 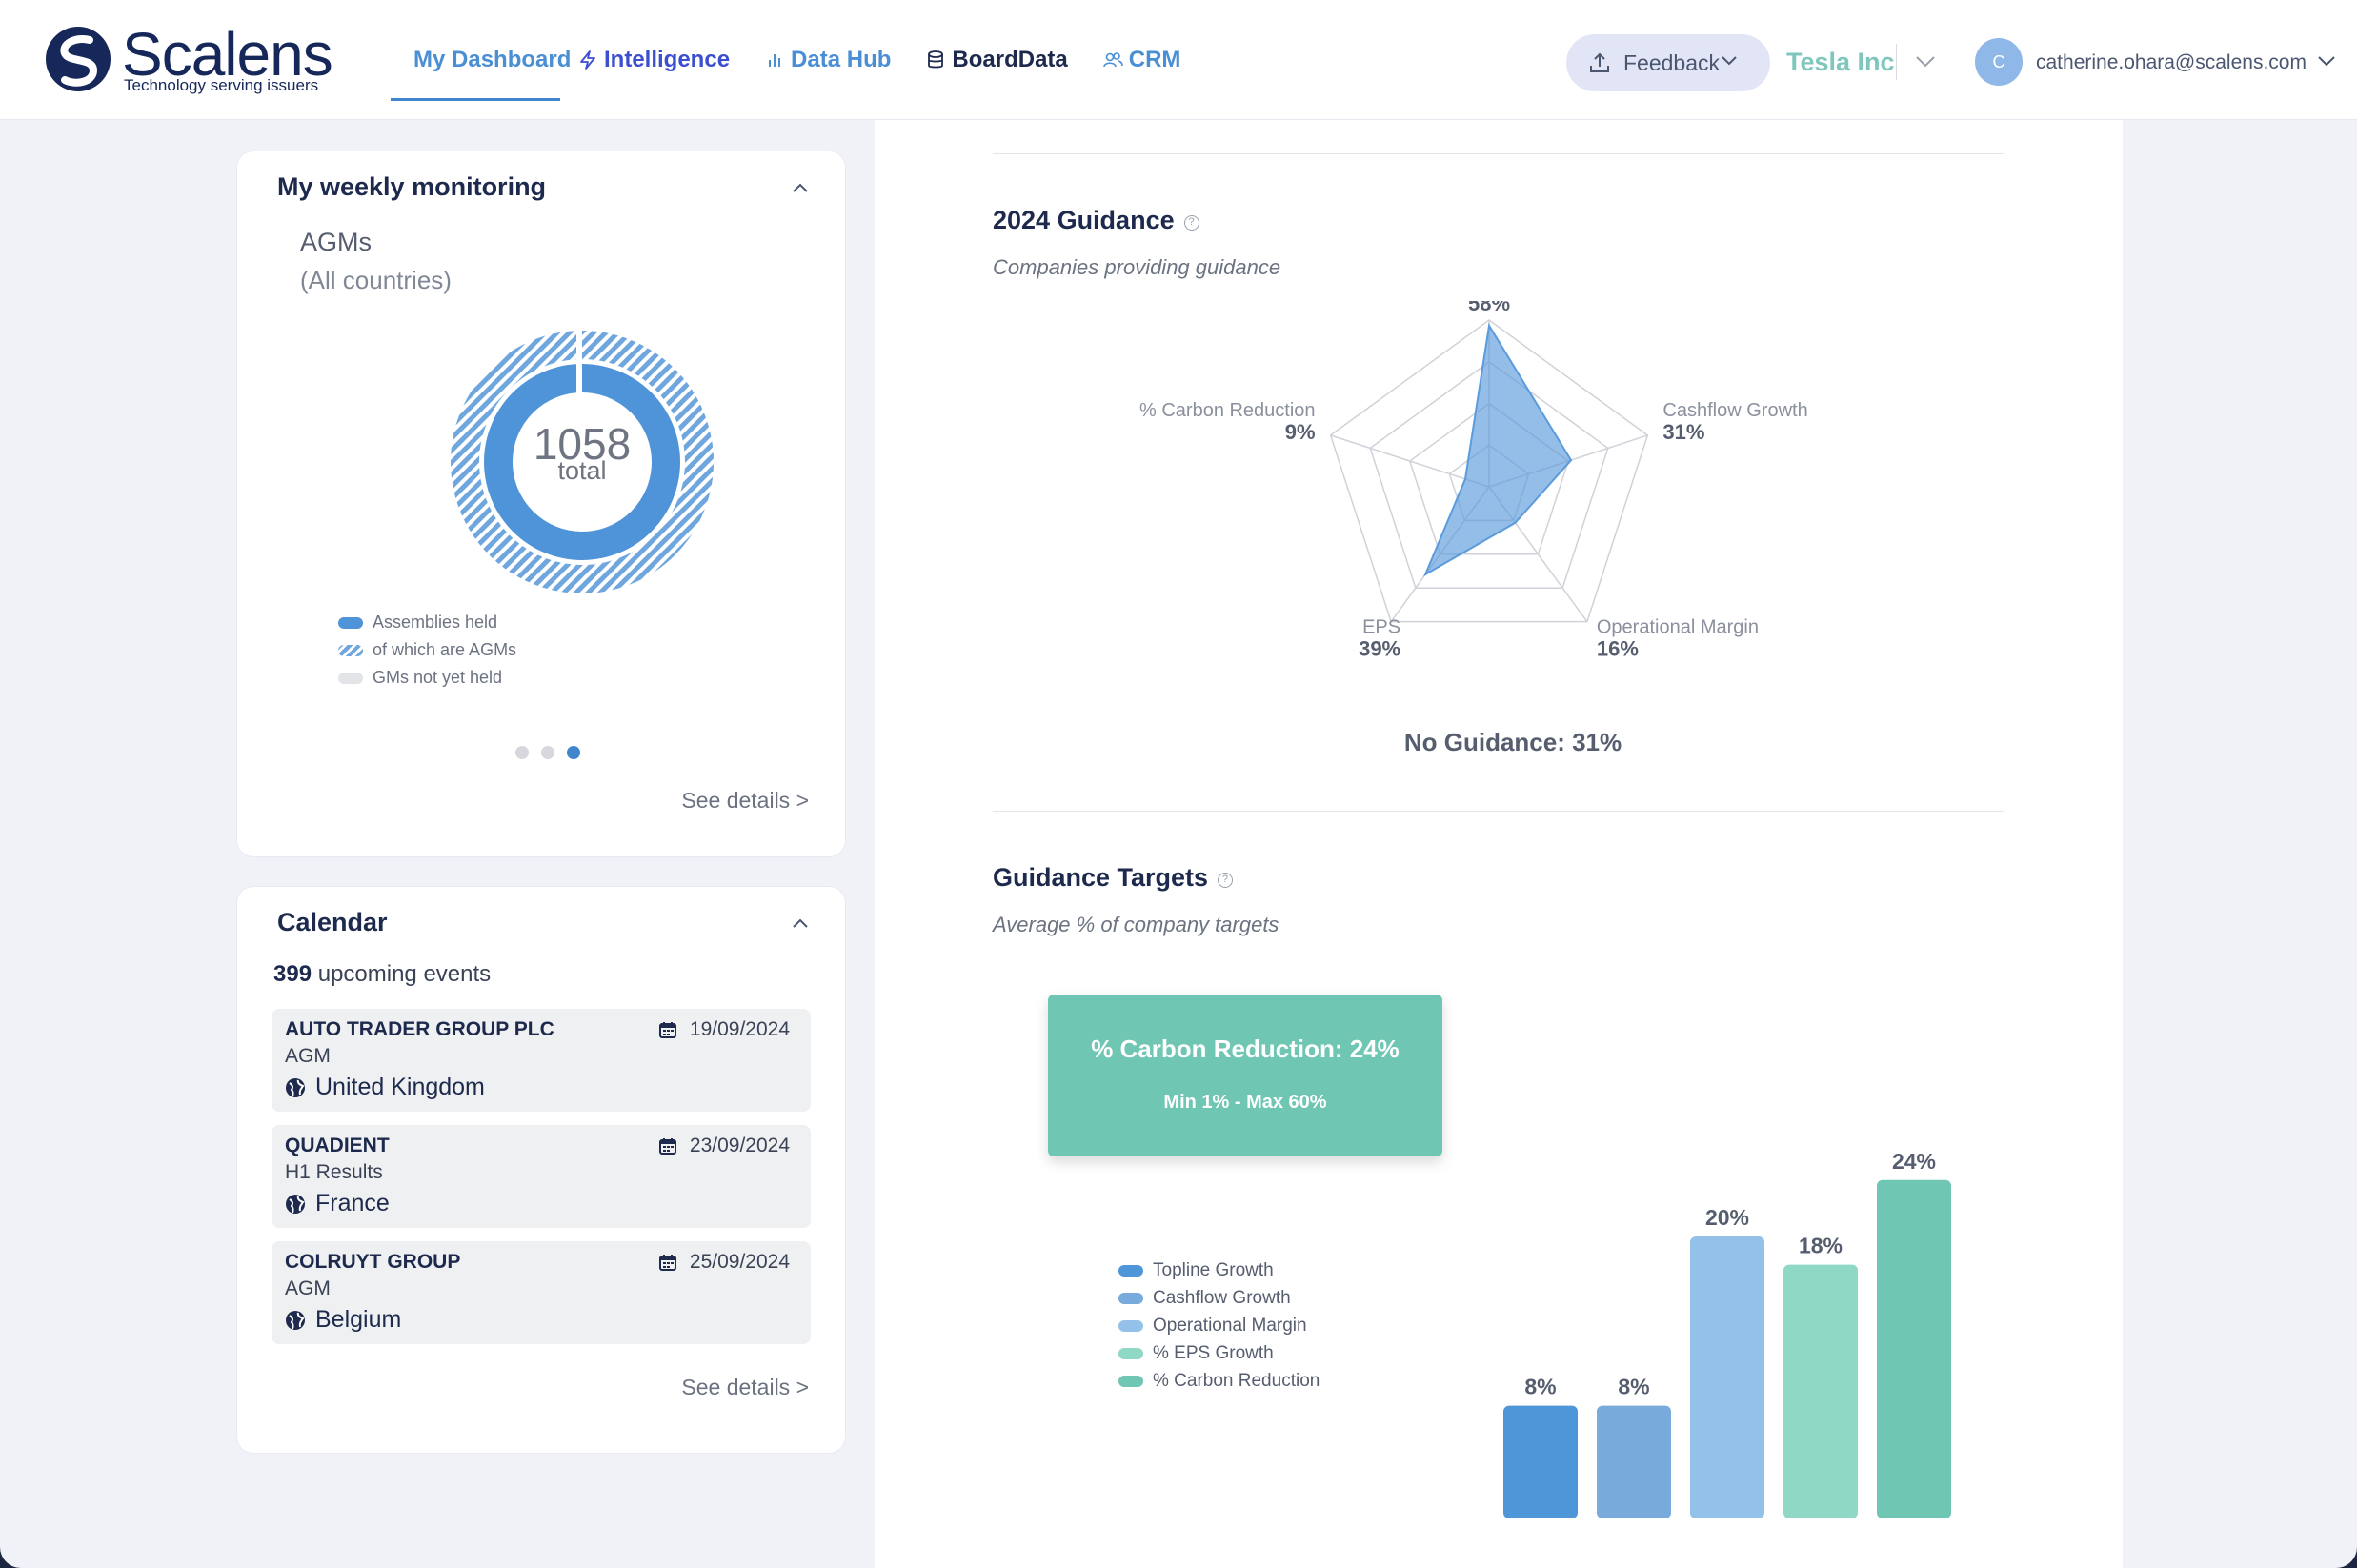 I want to click on nav-label: My Dashboard, so click(x=492, y=59).